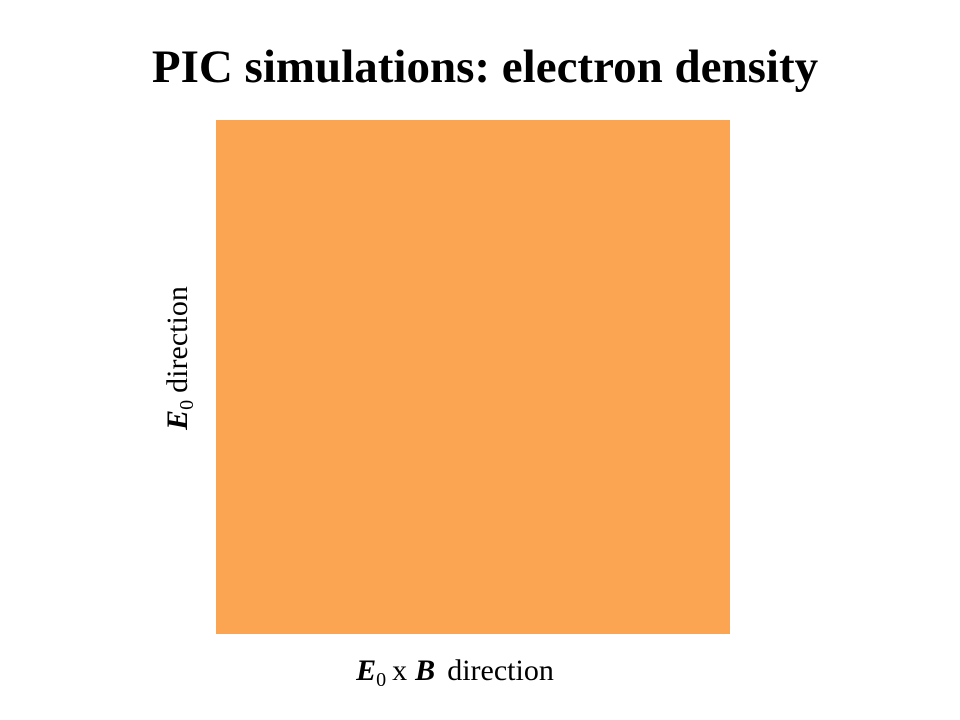  What do you see at coordinates (177, 420) in the screenshot?
I see `y-label-symbol: E` at bounding box center [177, 420].